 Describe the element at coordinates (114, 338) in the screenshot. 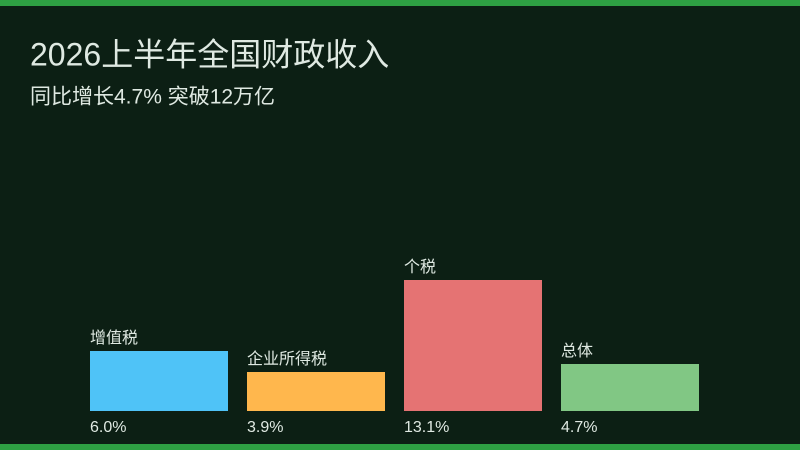

I see `category-label: 增值税` at that location.